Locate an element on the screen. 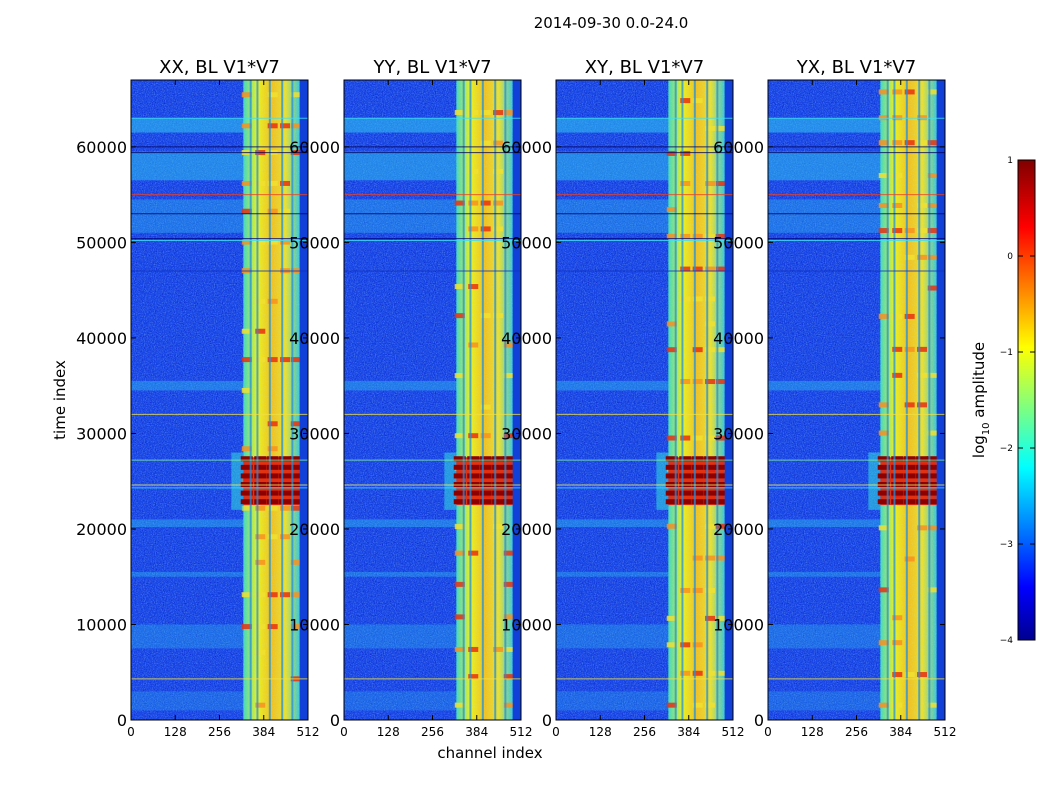  colorbar-label-sub: 10 is located at coordinates (986, 428).